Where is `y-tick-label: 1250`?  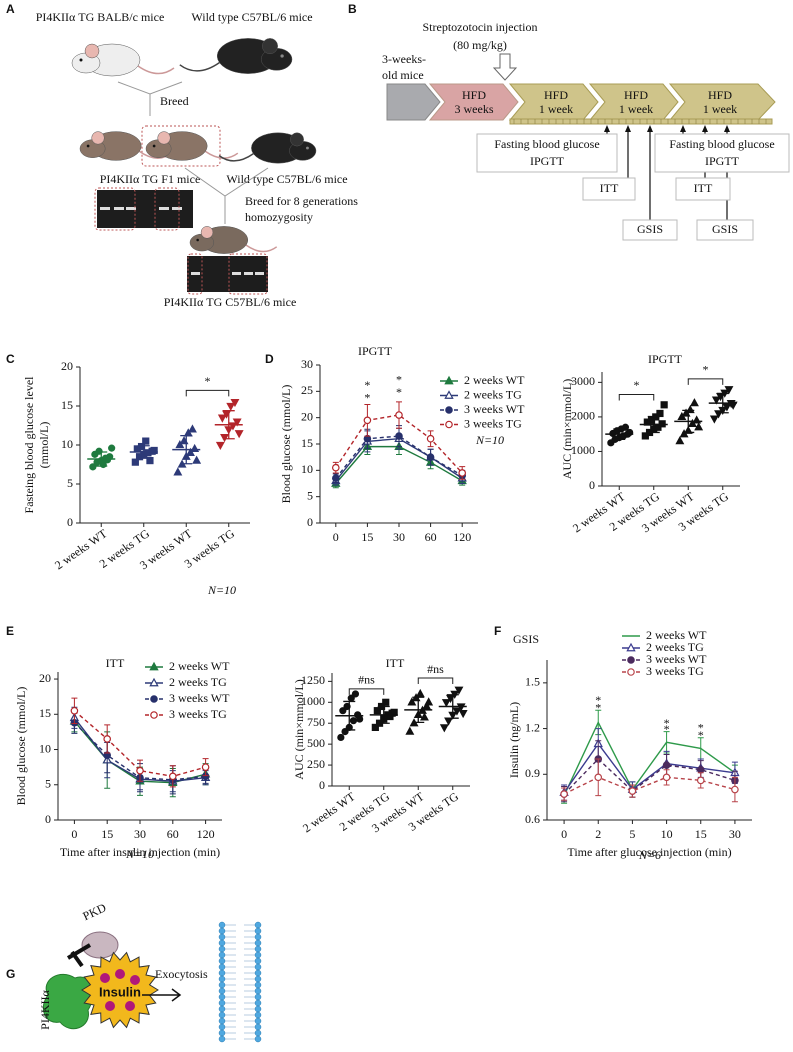 y-tick-label: 1250 is located at coordinates (313, 680).